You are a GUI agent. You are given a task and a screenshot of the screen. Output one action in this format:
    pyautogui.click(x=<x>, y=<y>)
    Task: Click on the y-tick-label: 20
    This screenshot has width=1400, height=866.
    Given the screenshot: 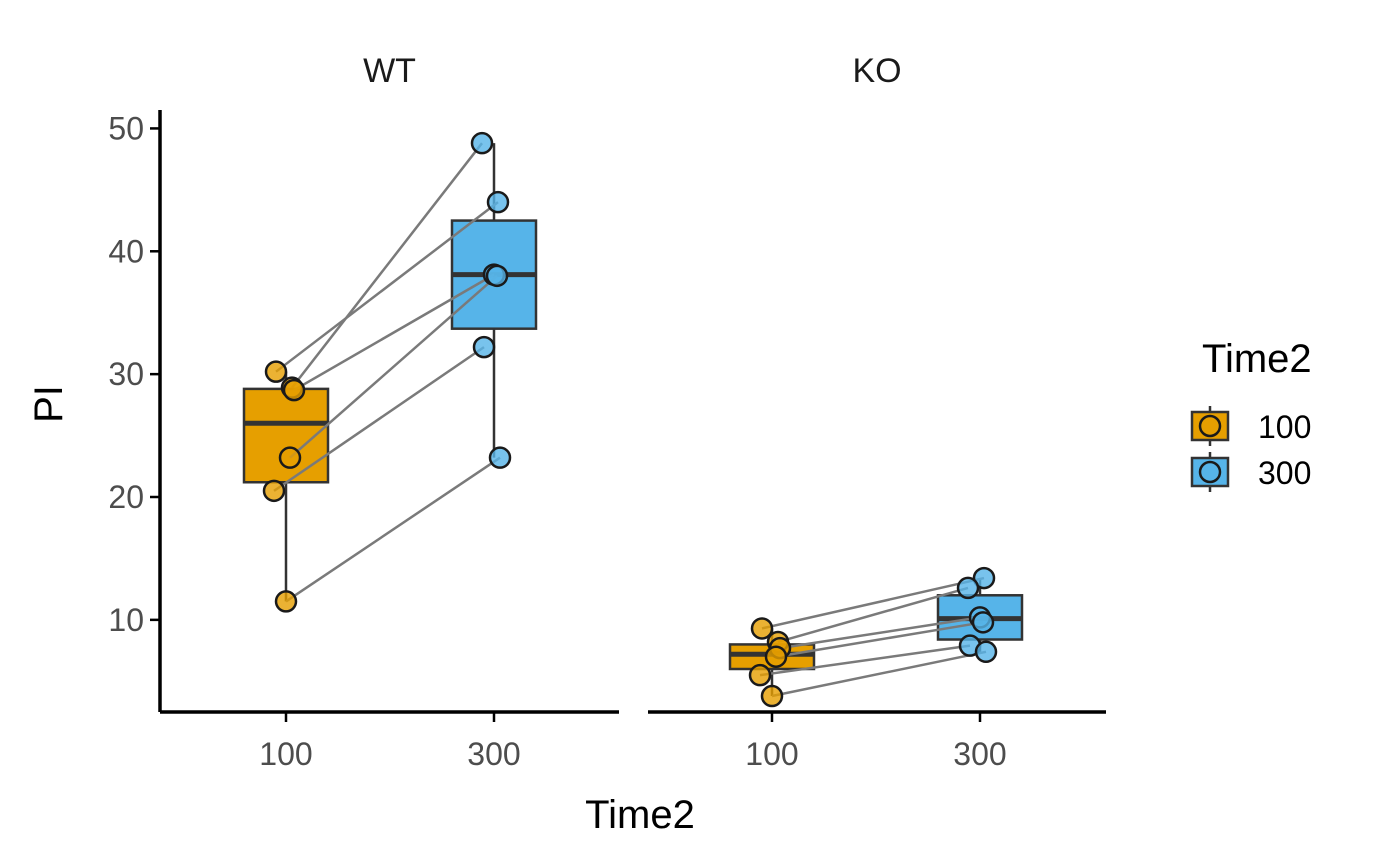 What is the action you would take?
    pyautogui.click(x=126, y=497)
    